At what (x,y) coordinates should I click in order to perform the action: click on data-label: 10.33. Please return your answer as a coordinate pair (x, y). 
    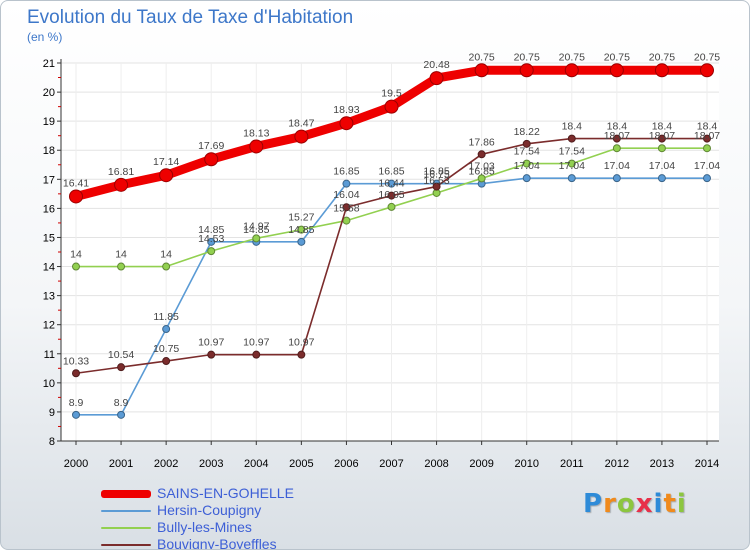
    Looking at the image, I should click on (76, 361).